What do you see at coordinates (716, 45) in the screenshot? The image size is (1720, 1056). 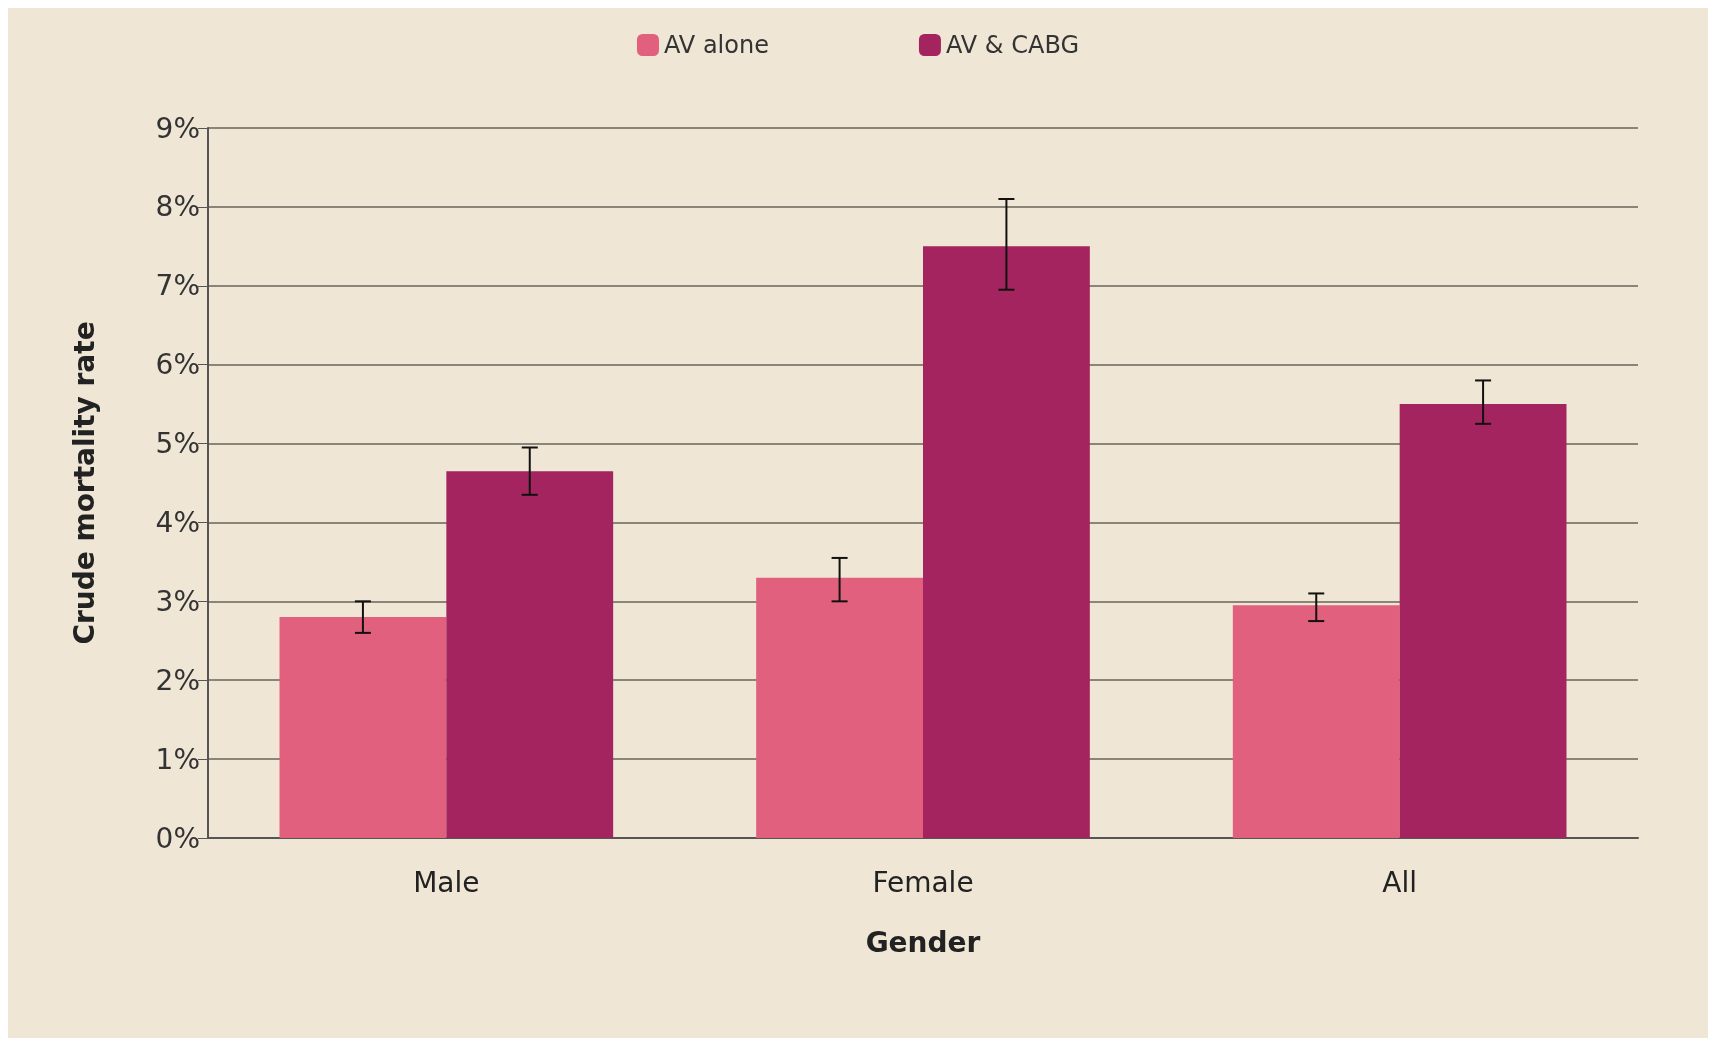 I see `legend-label: AV alone` at bounding box center [716, 45].